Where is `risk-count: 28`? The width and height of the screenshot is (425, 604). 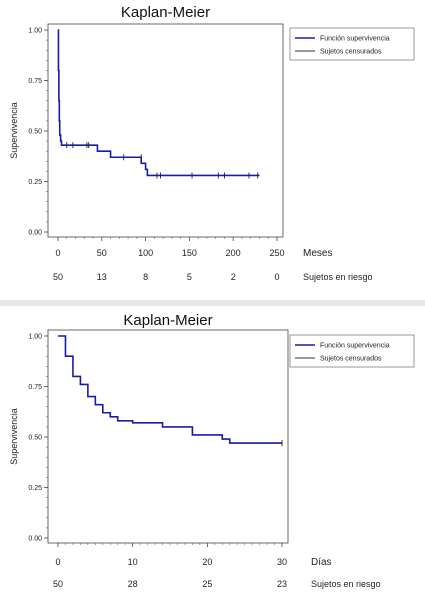 risk-count: 28 is located at coordinates (133, 584).